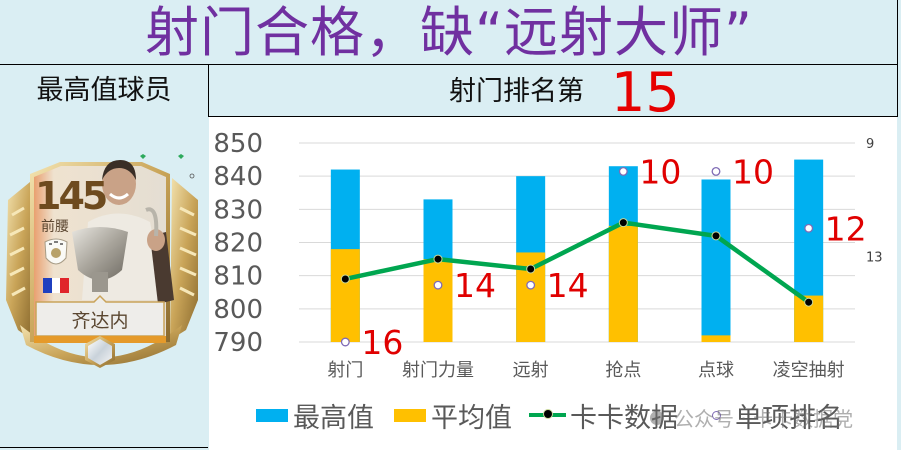 Image resolution: width=901 pixels, height=450 pixels. I want to click on category-label: 射门, so click(345, 370).